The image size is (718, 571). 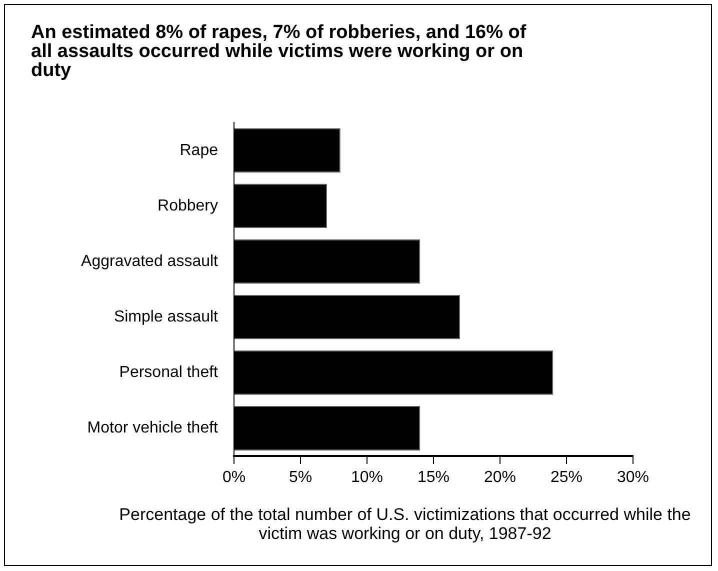 What do you see at coordinates (433, 477) in the screenshot?
I see `x-tick-label: 15%` at bounding box center [433, 477].